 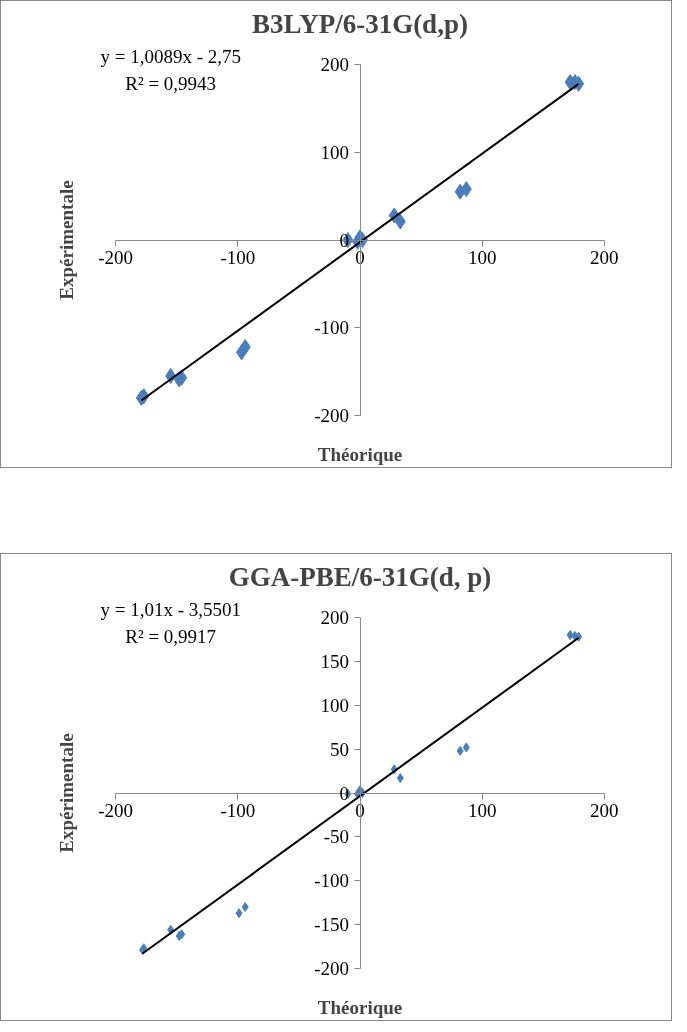 What do you see at coordinates (331, 925) in the screenshot?
I see `y-tick-label: -150` at bounding box center [331, 925].